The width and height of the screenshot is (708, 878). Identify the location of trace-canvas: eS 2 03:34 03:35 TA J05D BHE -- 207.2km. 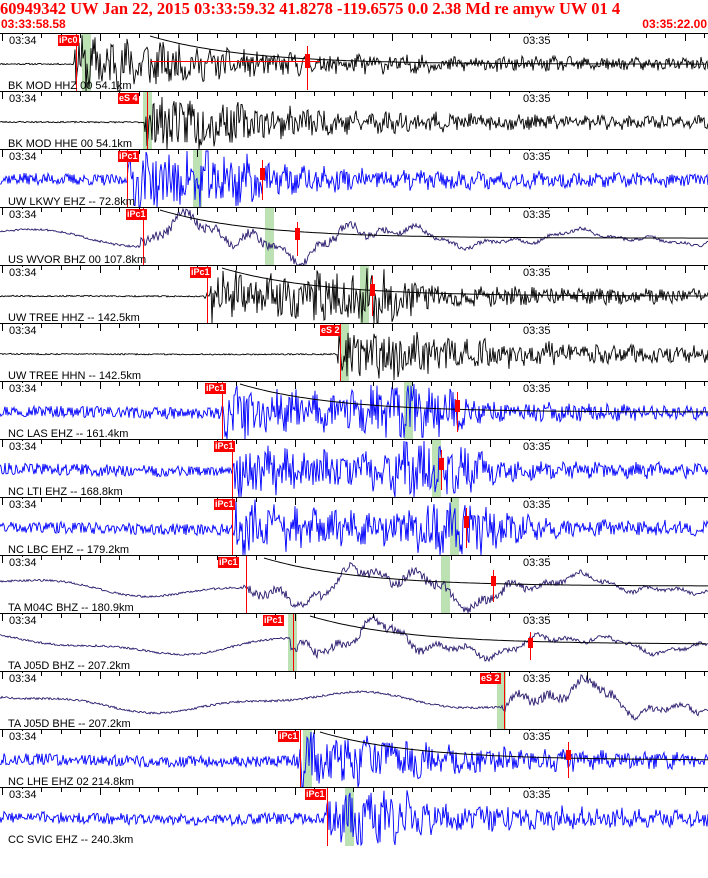
(354, 701).